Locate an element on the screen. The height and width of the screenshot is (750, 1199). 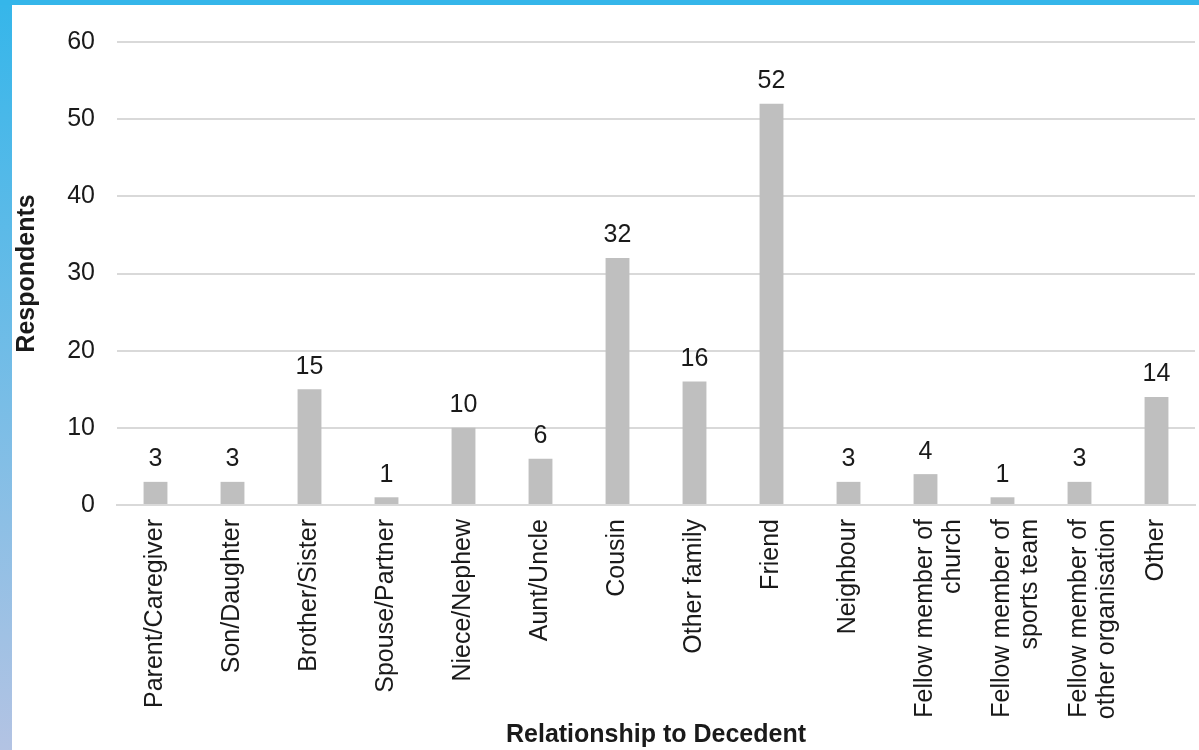
y-tick-label: 60 is located at coordinates (81, 39).